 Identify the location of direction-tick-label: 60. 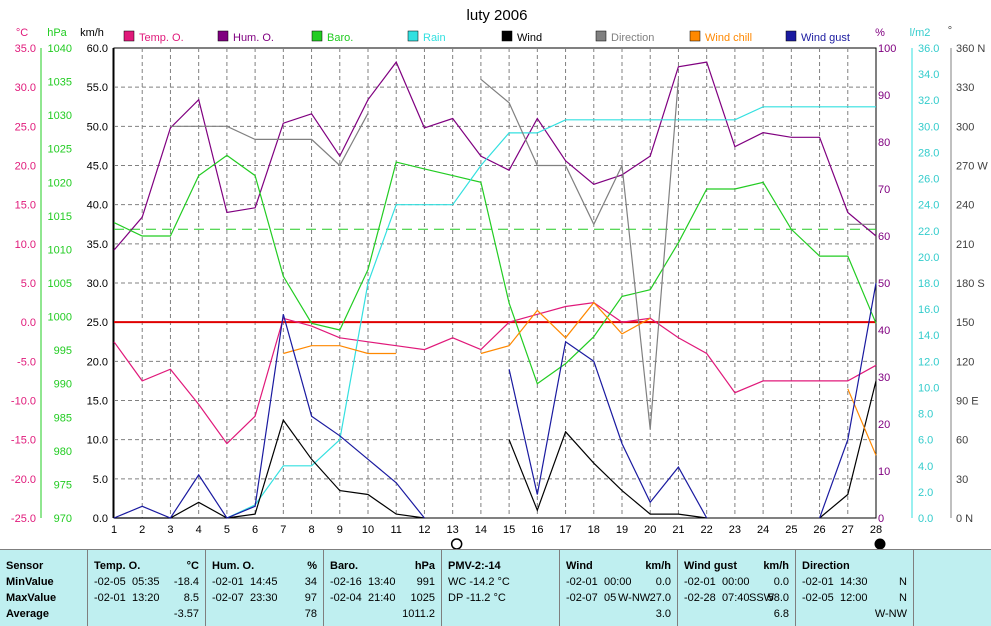
(962, 441).